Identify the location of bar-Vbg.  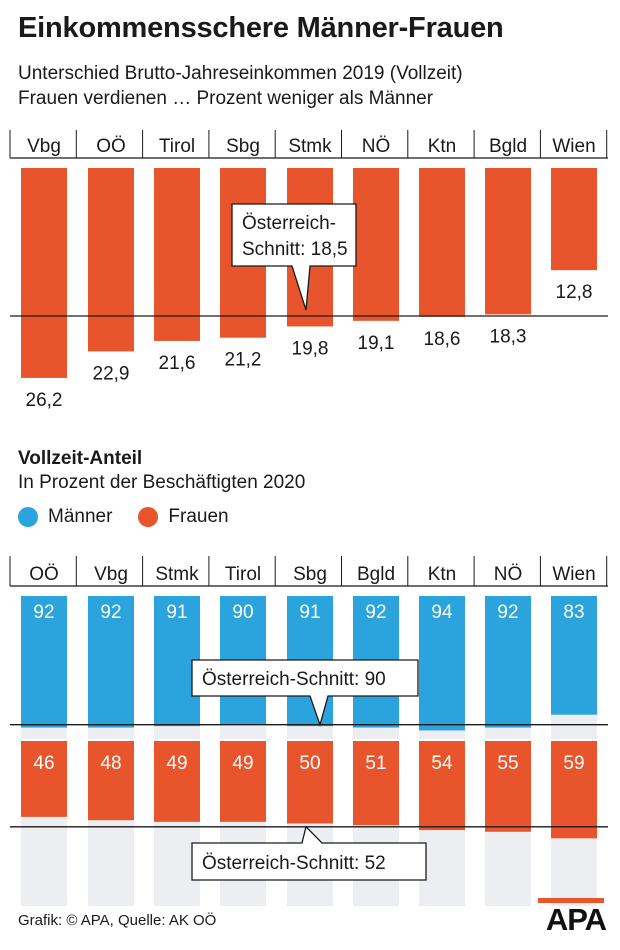
(44, 273).